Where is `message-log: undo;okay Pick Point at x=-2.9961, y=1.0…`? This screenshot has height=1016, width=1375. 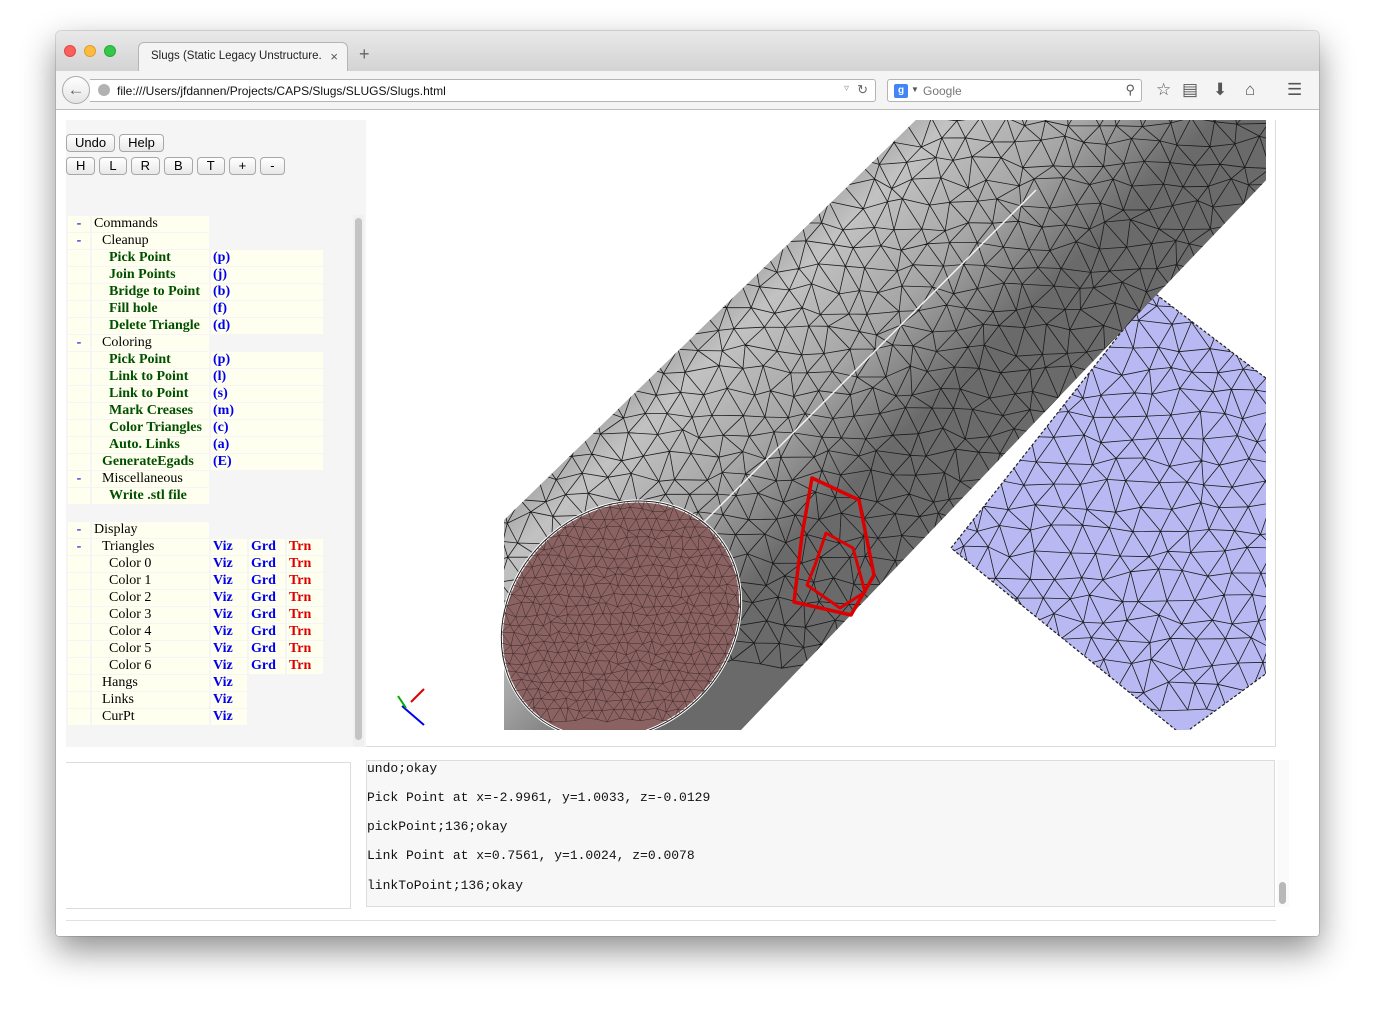 message-log: undo;okay Pick Point at x=-2.9961, y=1.0… is located at coordinates (820, 833).